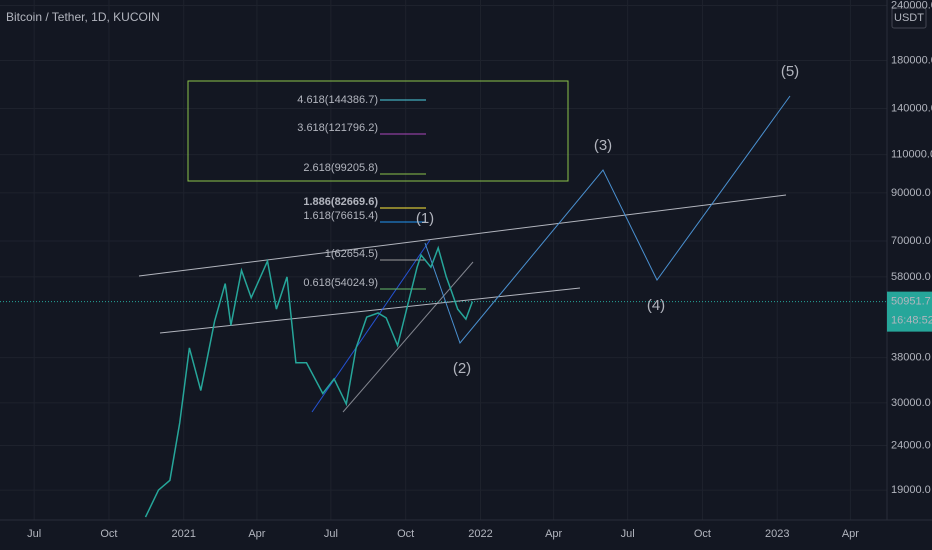 The image size is (932, 550). Describe the element at coordinates (911, 403) in the screenshot. I see `y-tick-label: 30000.0` at that location.